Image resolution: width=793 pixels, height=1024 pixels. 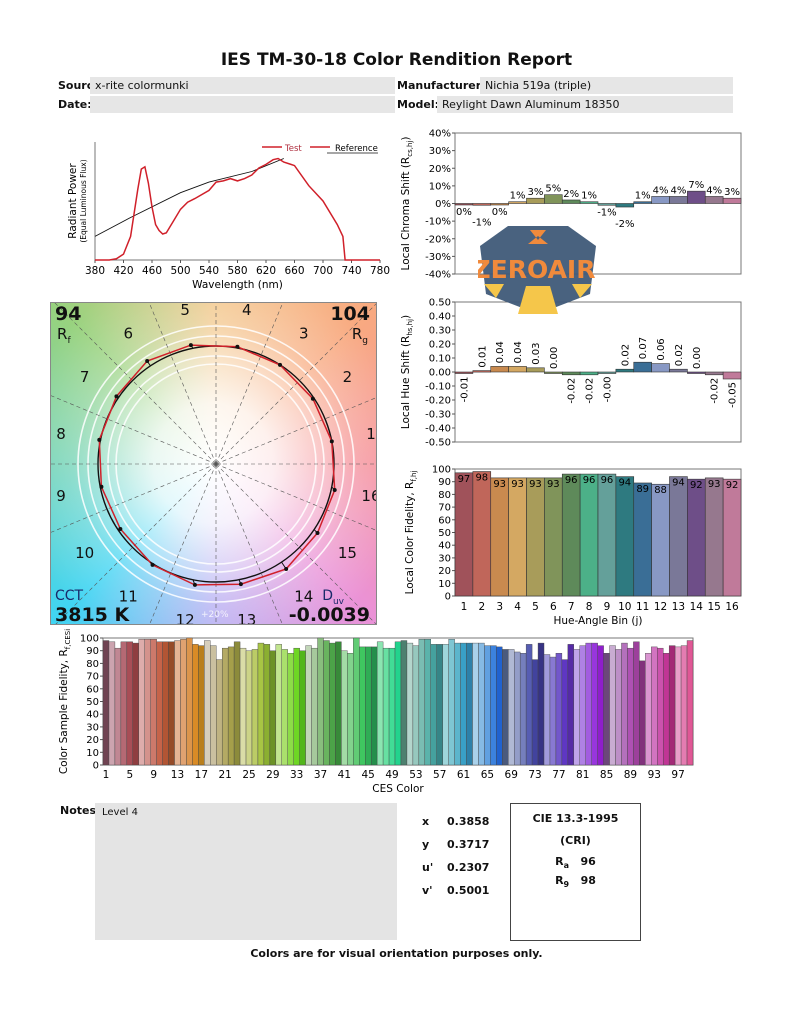 What do you see at coordinates (242, 85) in the screenshot?
I see `source-field: x-rite colormunki` at bounding box center [242, 85].